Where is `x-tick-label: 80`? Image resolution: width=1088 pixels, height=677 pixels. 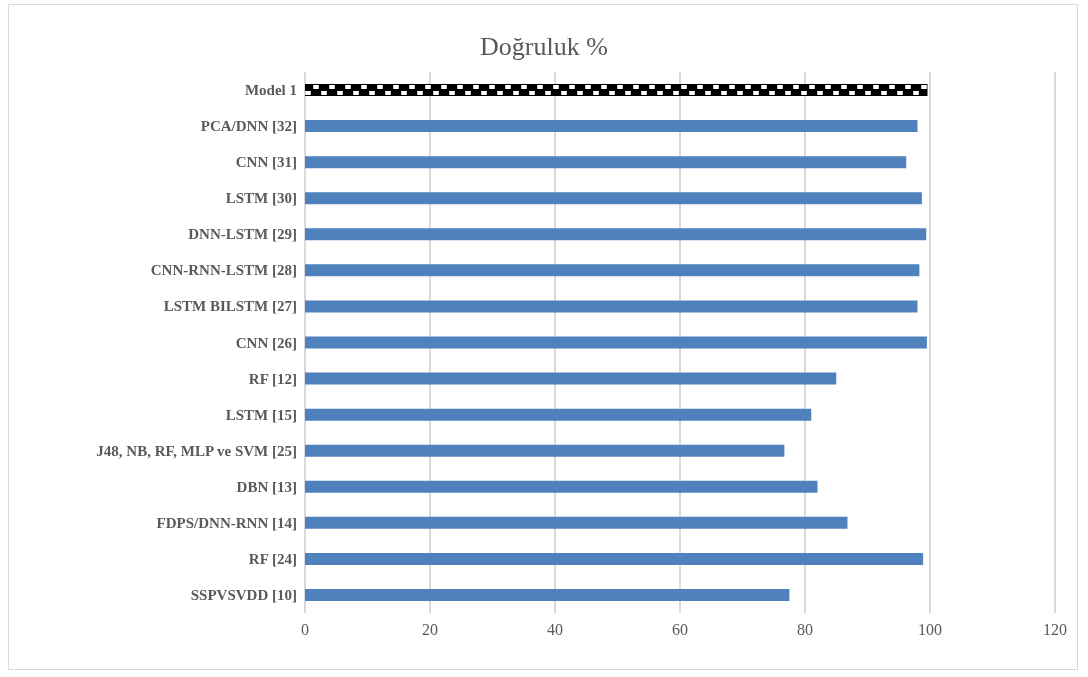
x-tick-label: 80 is located at coordinates (805, 629).